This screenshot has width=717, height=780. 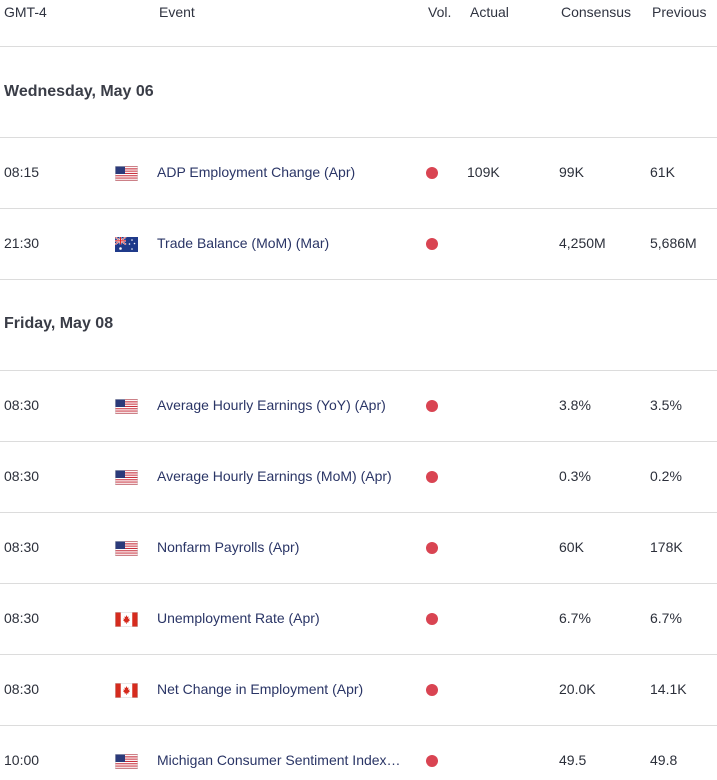 I want to click on timezone-header: GMT-4, so click(x=25, y=12).